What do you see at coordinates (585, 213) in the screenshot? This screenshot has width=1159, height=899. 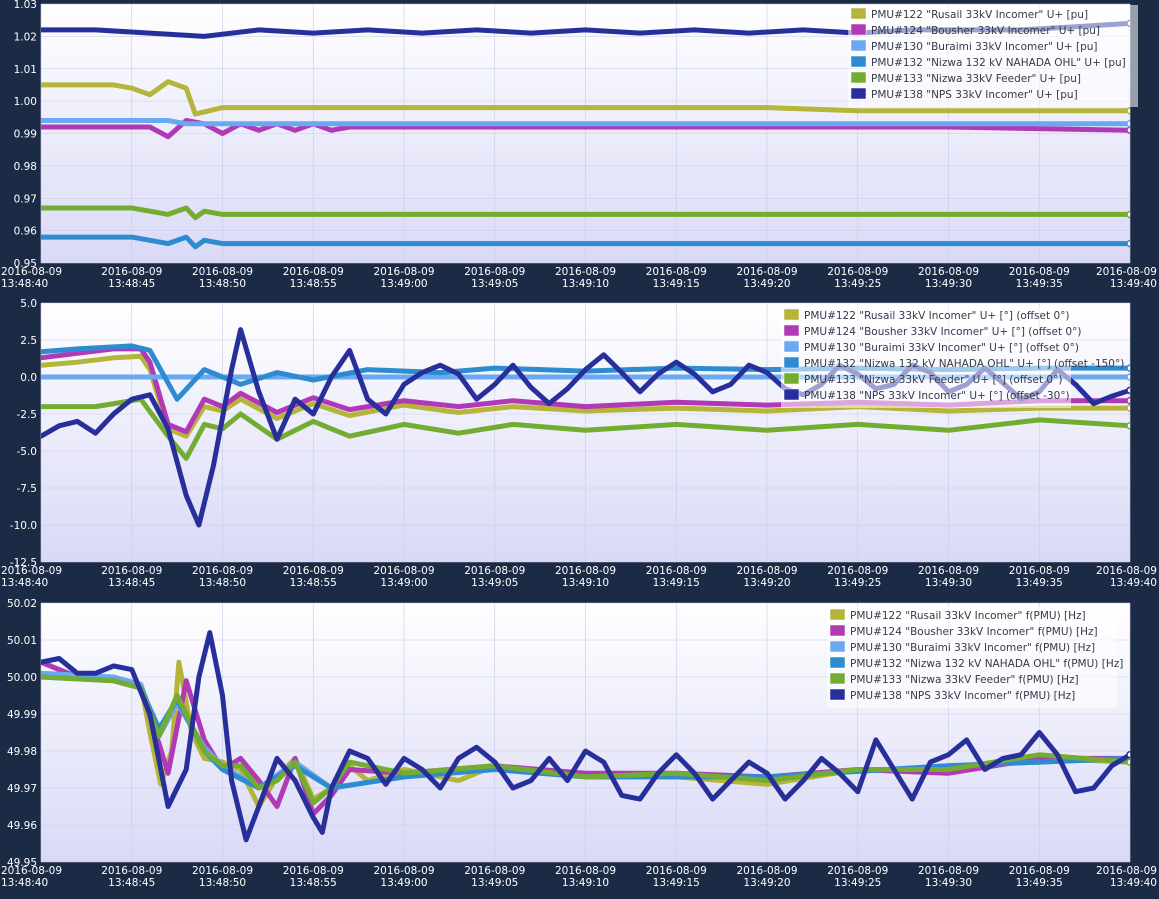 I see `series-line-s133` at bounding box center [585, 213].